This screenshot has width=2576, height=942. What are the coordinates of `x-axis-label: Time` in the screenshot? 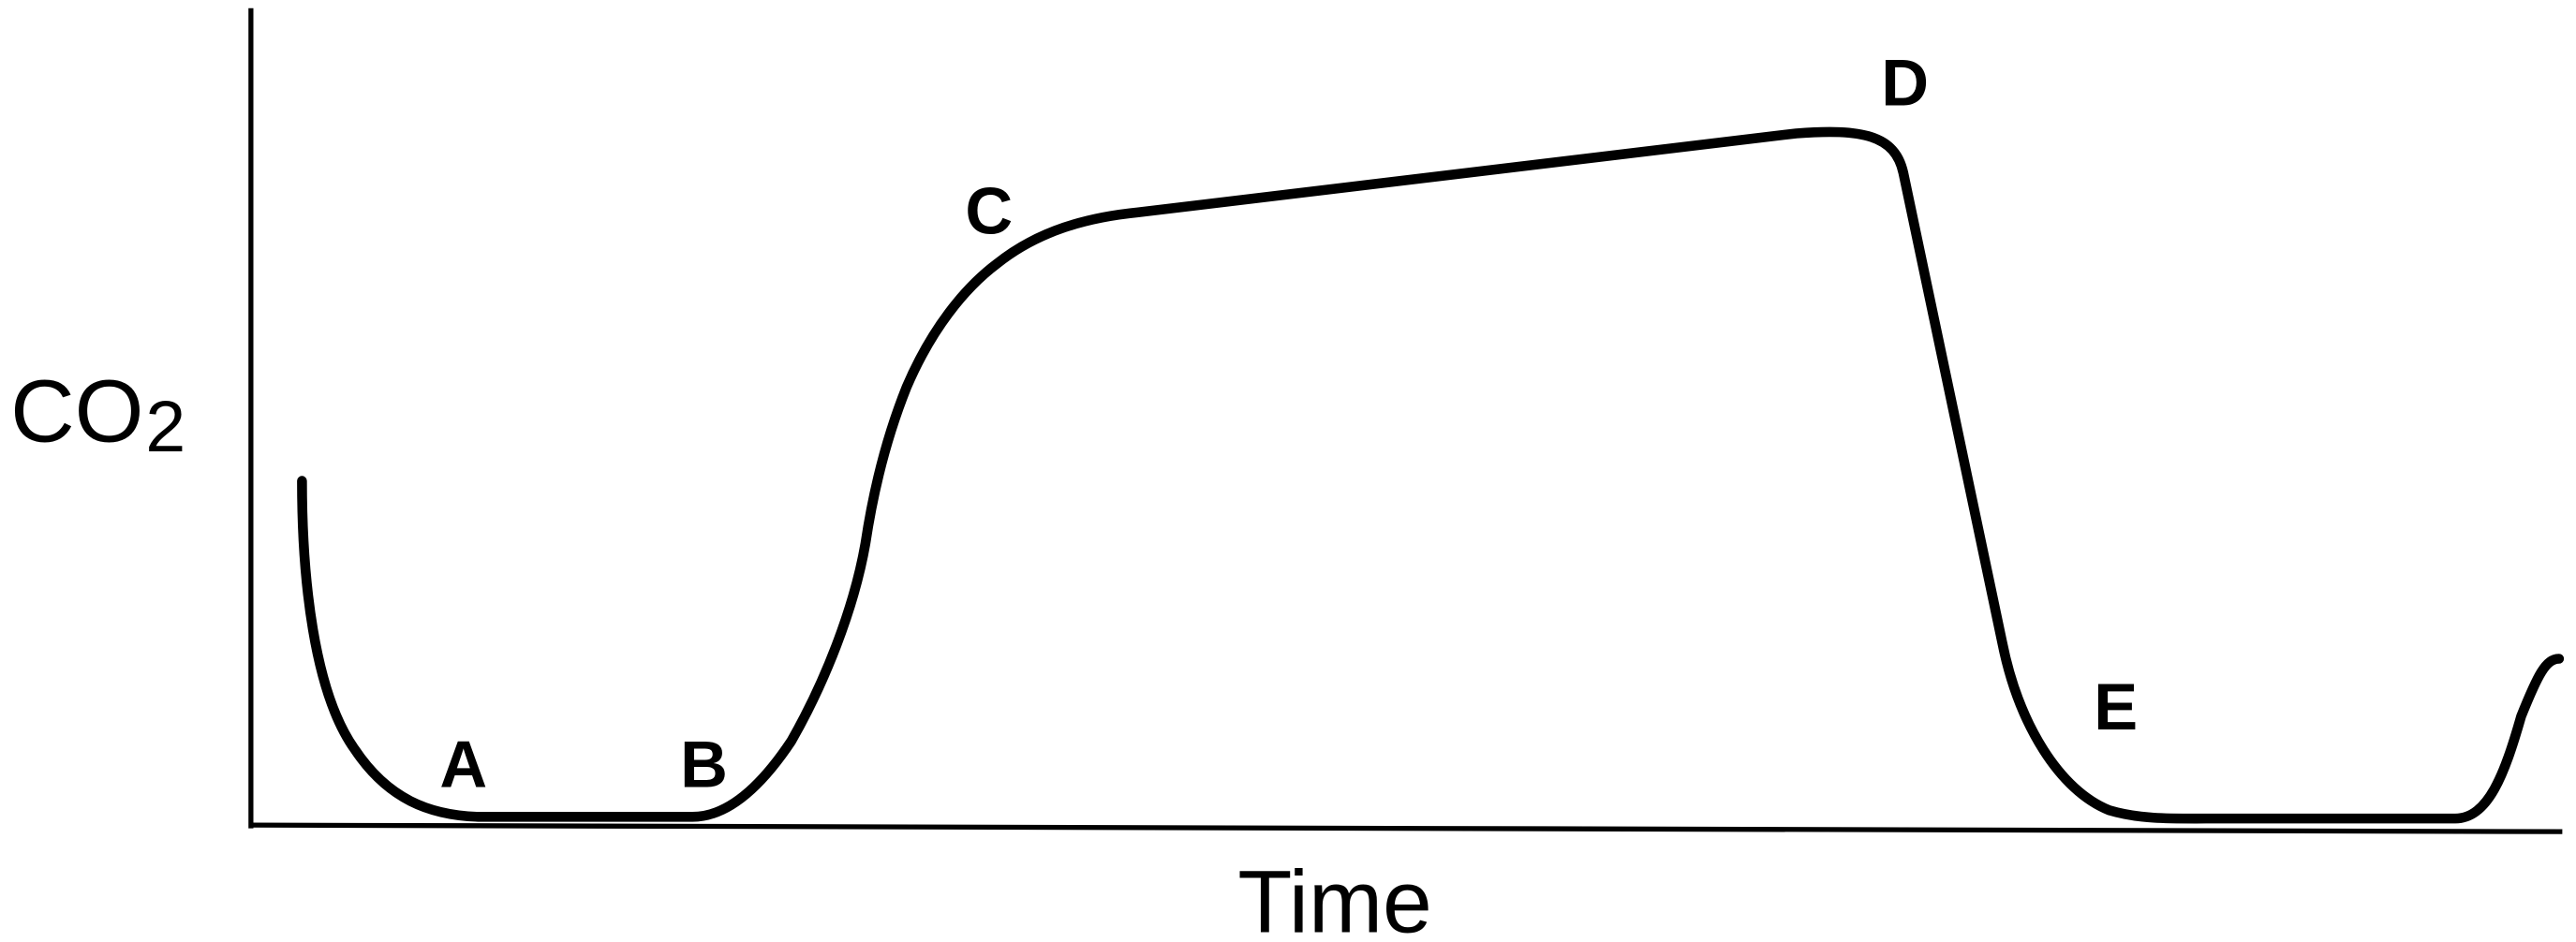 It's located at (1334, 897).